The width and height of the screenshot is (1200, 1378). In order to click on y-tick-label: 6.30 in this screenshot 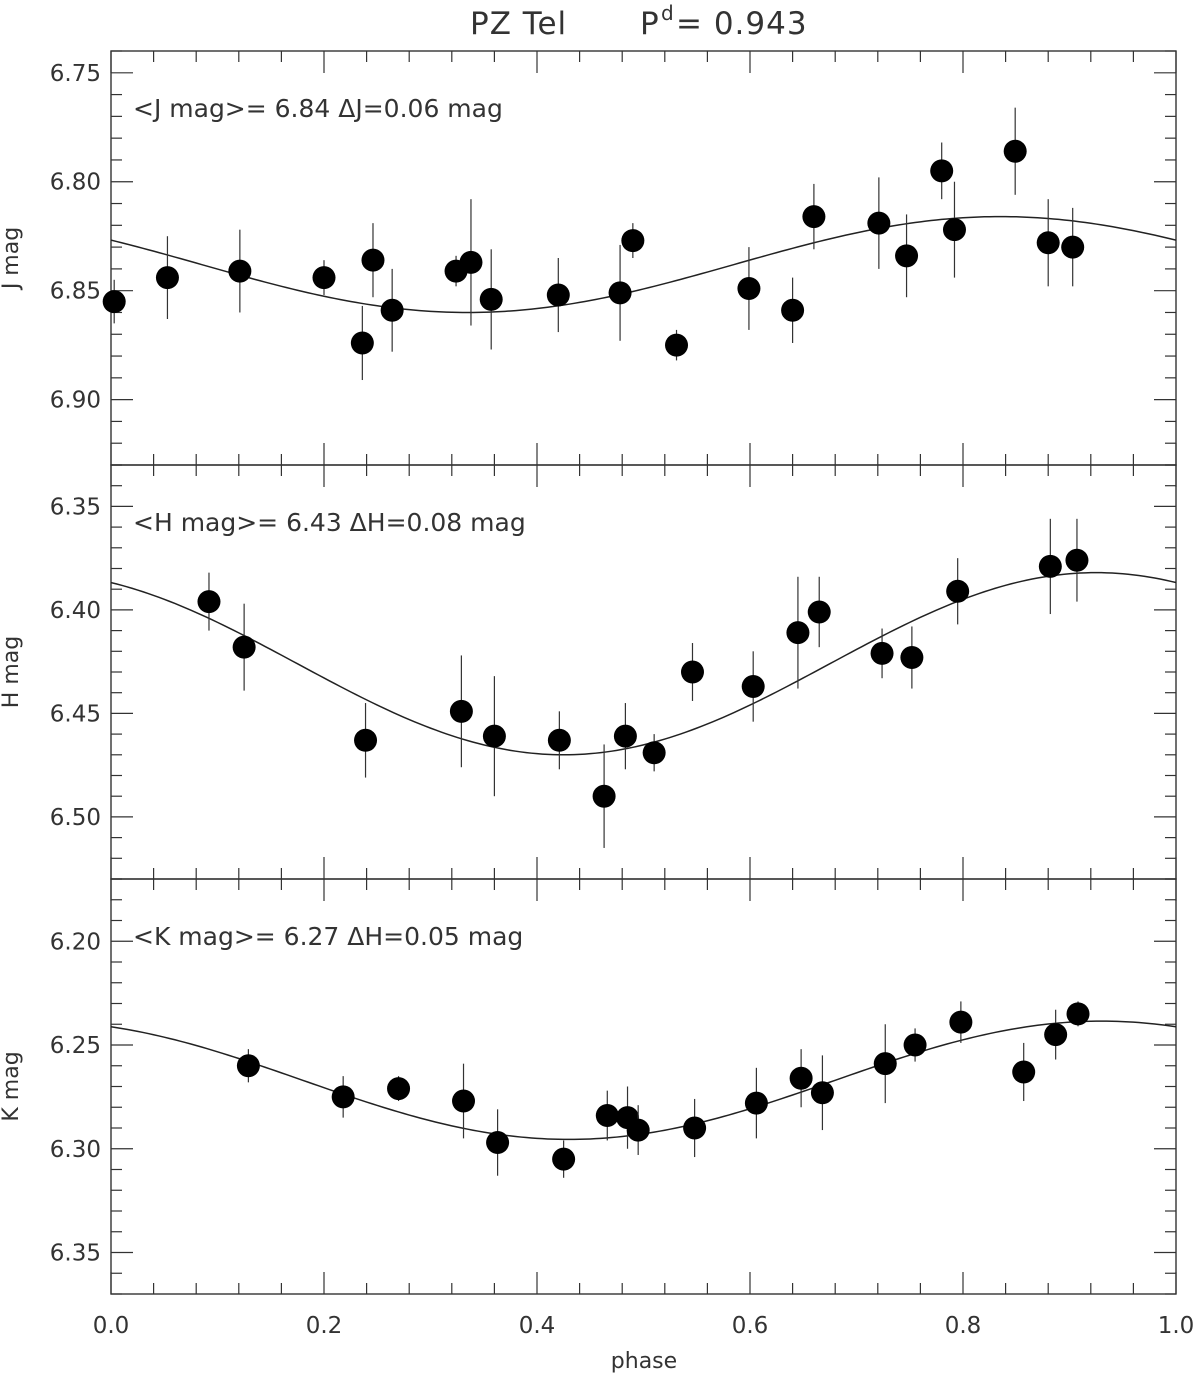, I will do `click(75, 1150)`.